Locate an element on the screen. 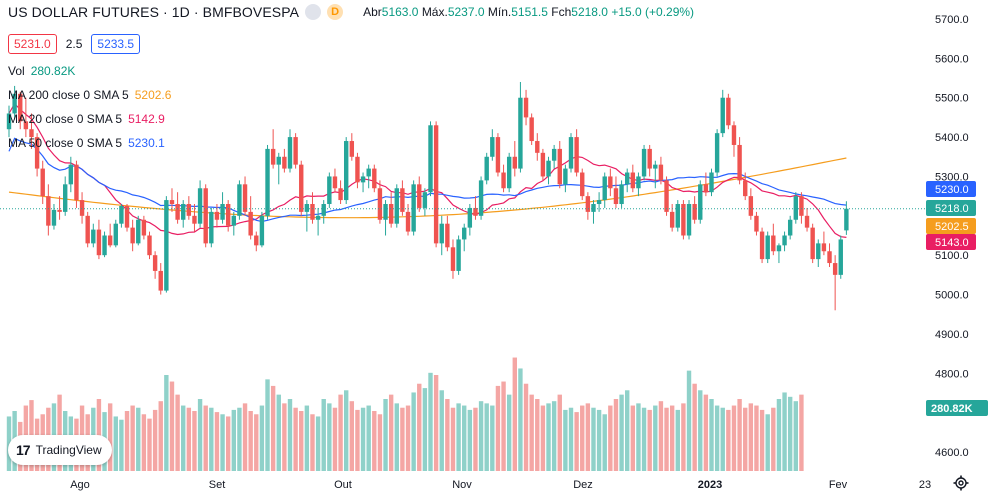  indicator-volume: Vol 280.82K is located at coordinates (41, 71).